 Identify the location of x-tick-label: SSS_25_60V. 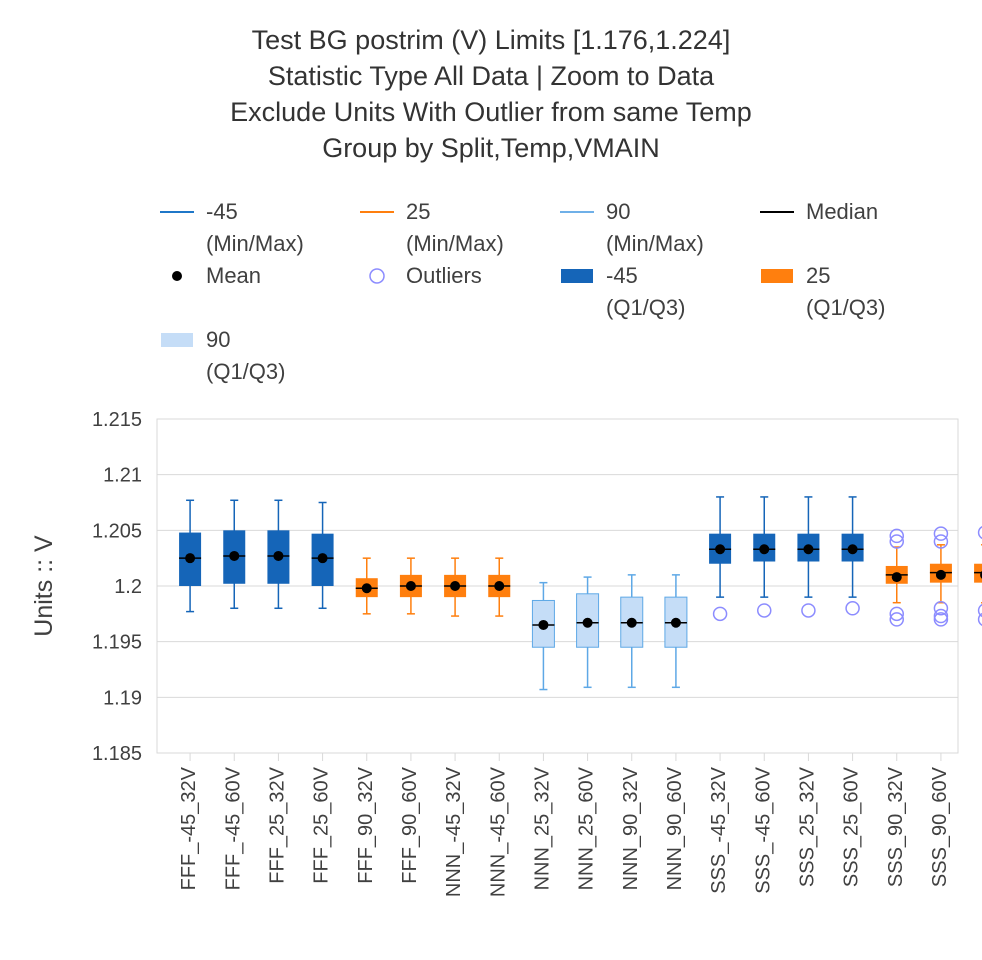
(852, 826).